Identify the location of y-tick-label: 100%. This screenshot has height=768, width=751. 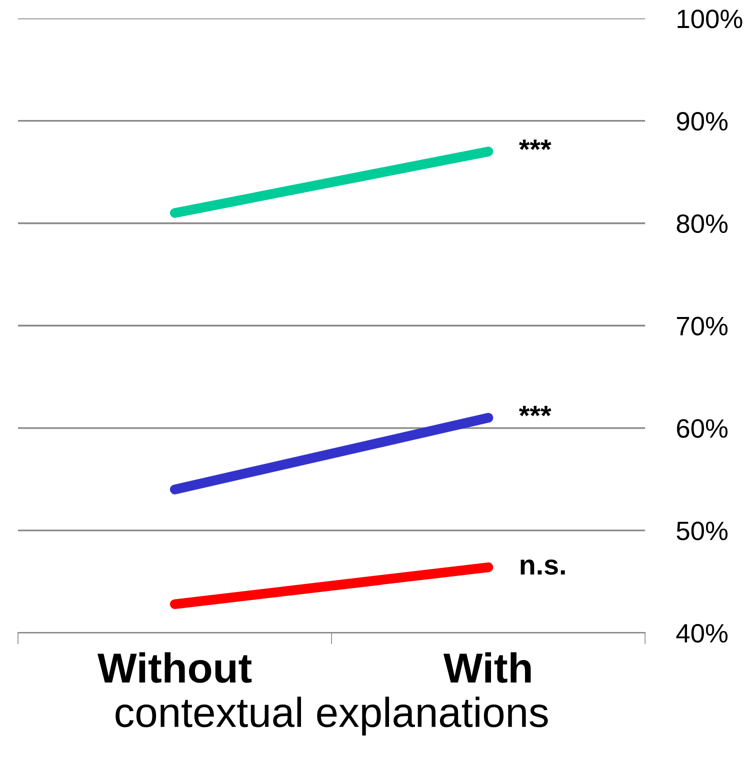
(710, 19).